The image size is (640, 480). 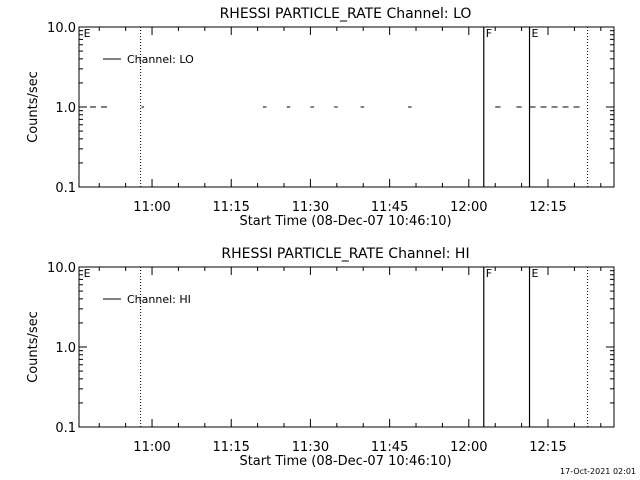 I want to click on legend-label: Channel: HI, so click(x=159, y=299).